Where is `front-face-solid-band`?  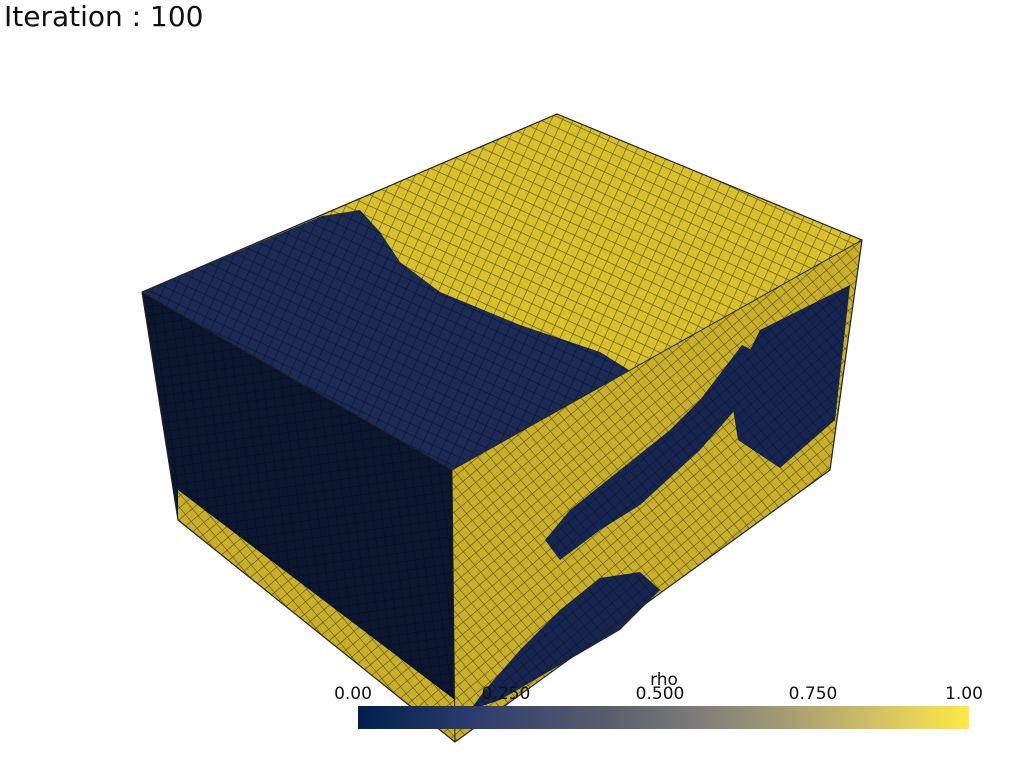
front-face-solid-band is located at coordinates (316, 616).